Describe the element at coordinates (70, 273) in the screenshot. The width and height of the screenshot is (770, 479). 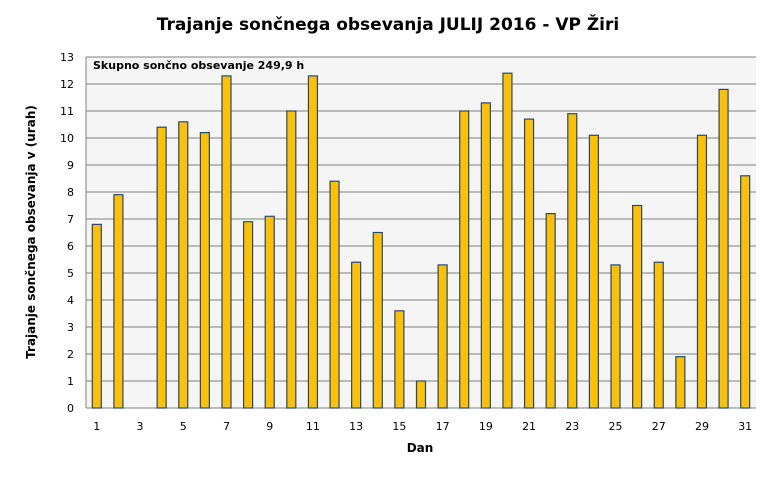
I see `y-tick-label: 5` at that location.